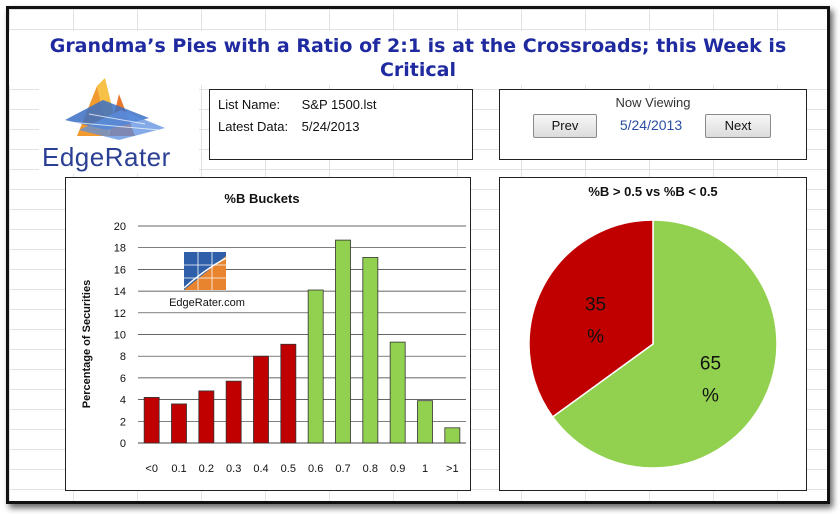 The width and height of the screenshot is (840, 514). I want to click on now-viewing-label: Now Viewing, so click(653, 102).